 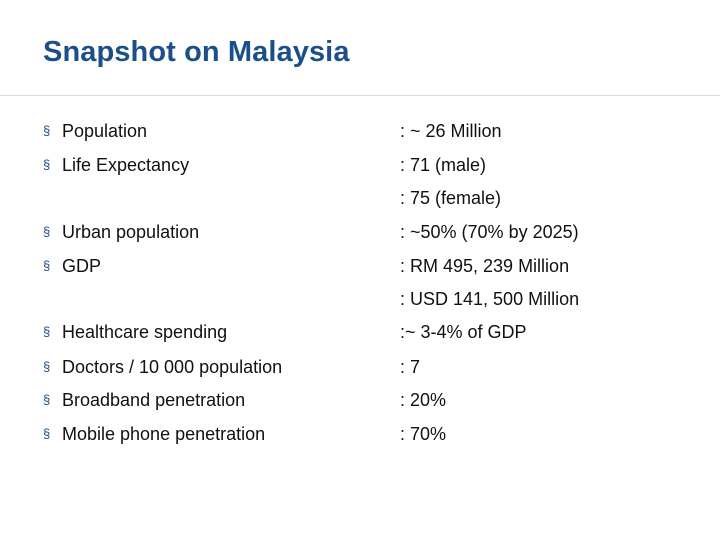 What do you see at coordinates (360, 266) in the screenshot?
I see `fact-row-gdp: § GDP : RM 495, 239 Million` at bounding box center [360, 266].